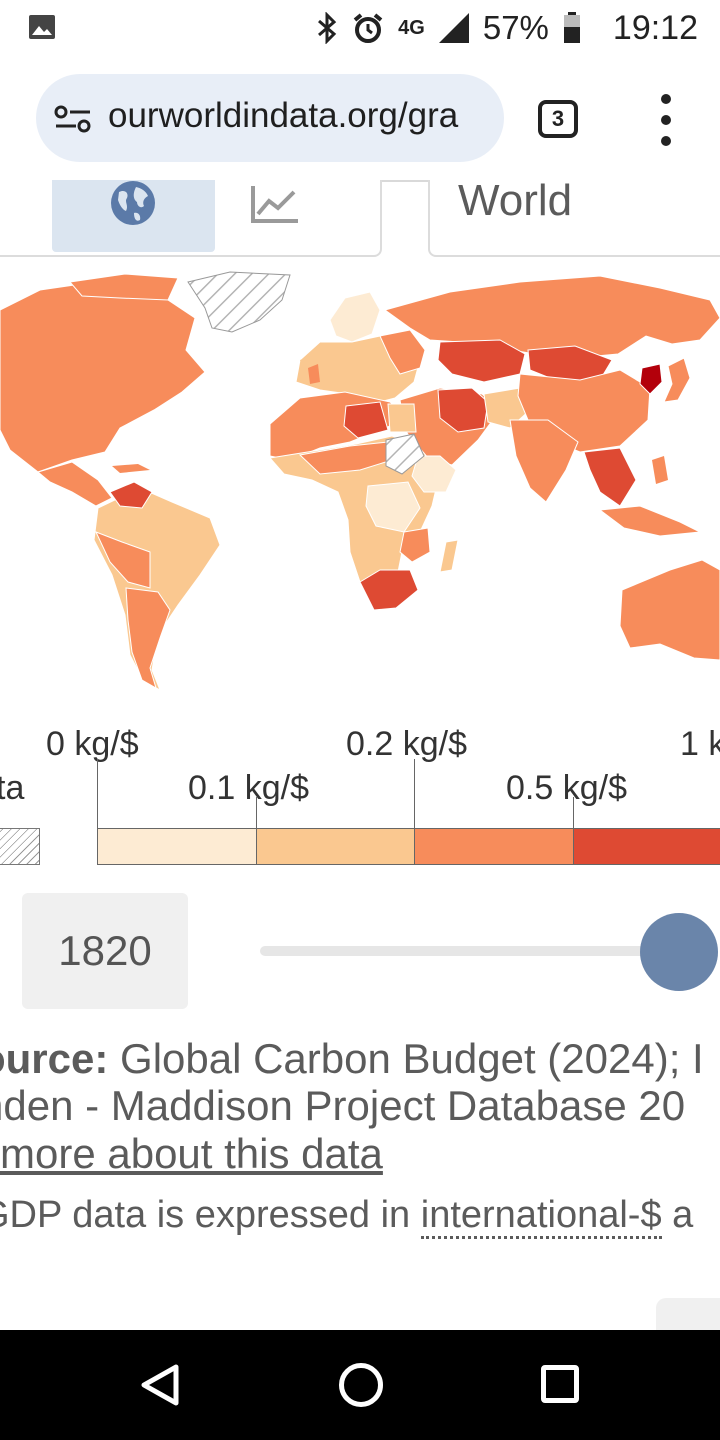  What do you see at coordinates (566, 788) in the screenshot?
I see `legend-label-0-5: 0.5 kg/$` at bounding box center [566, 788].